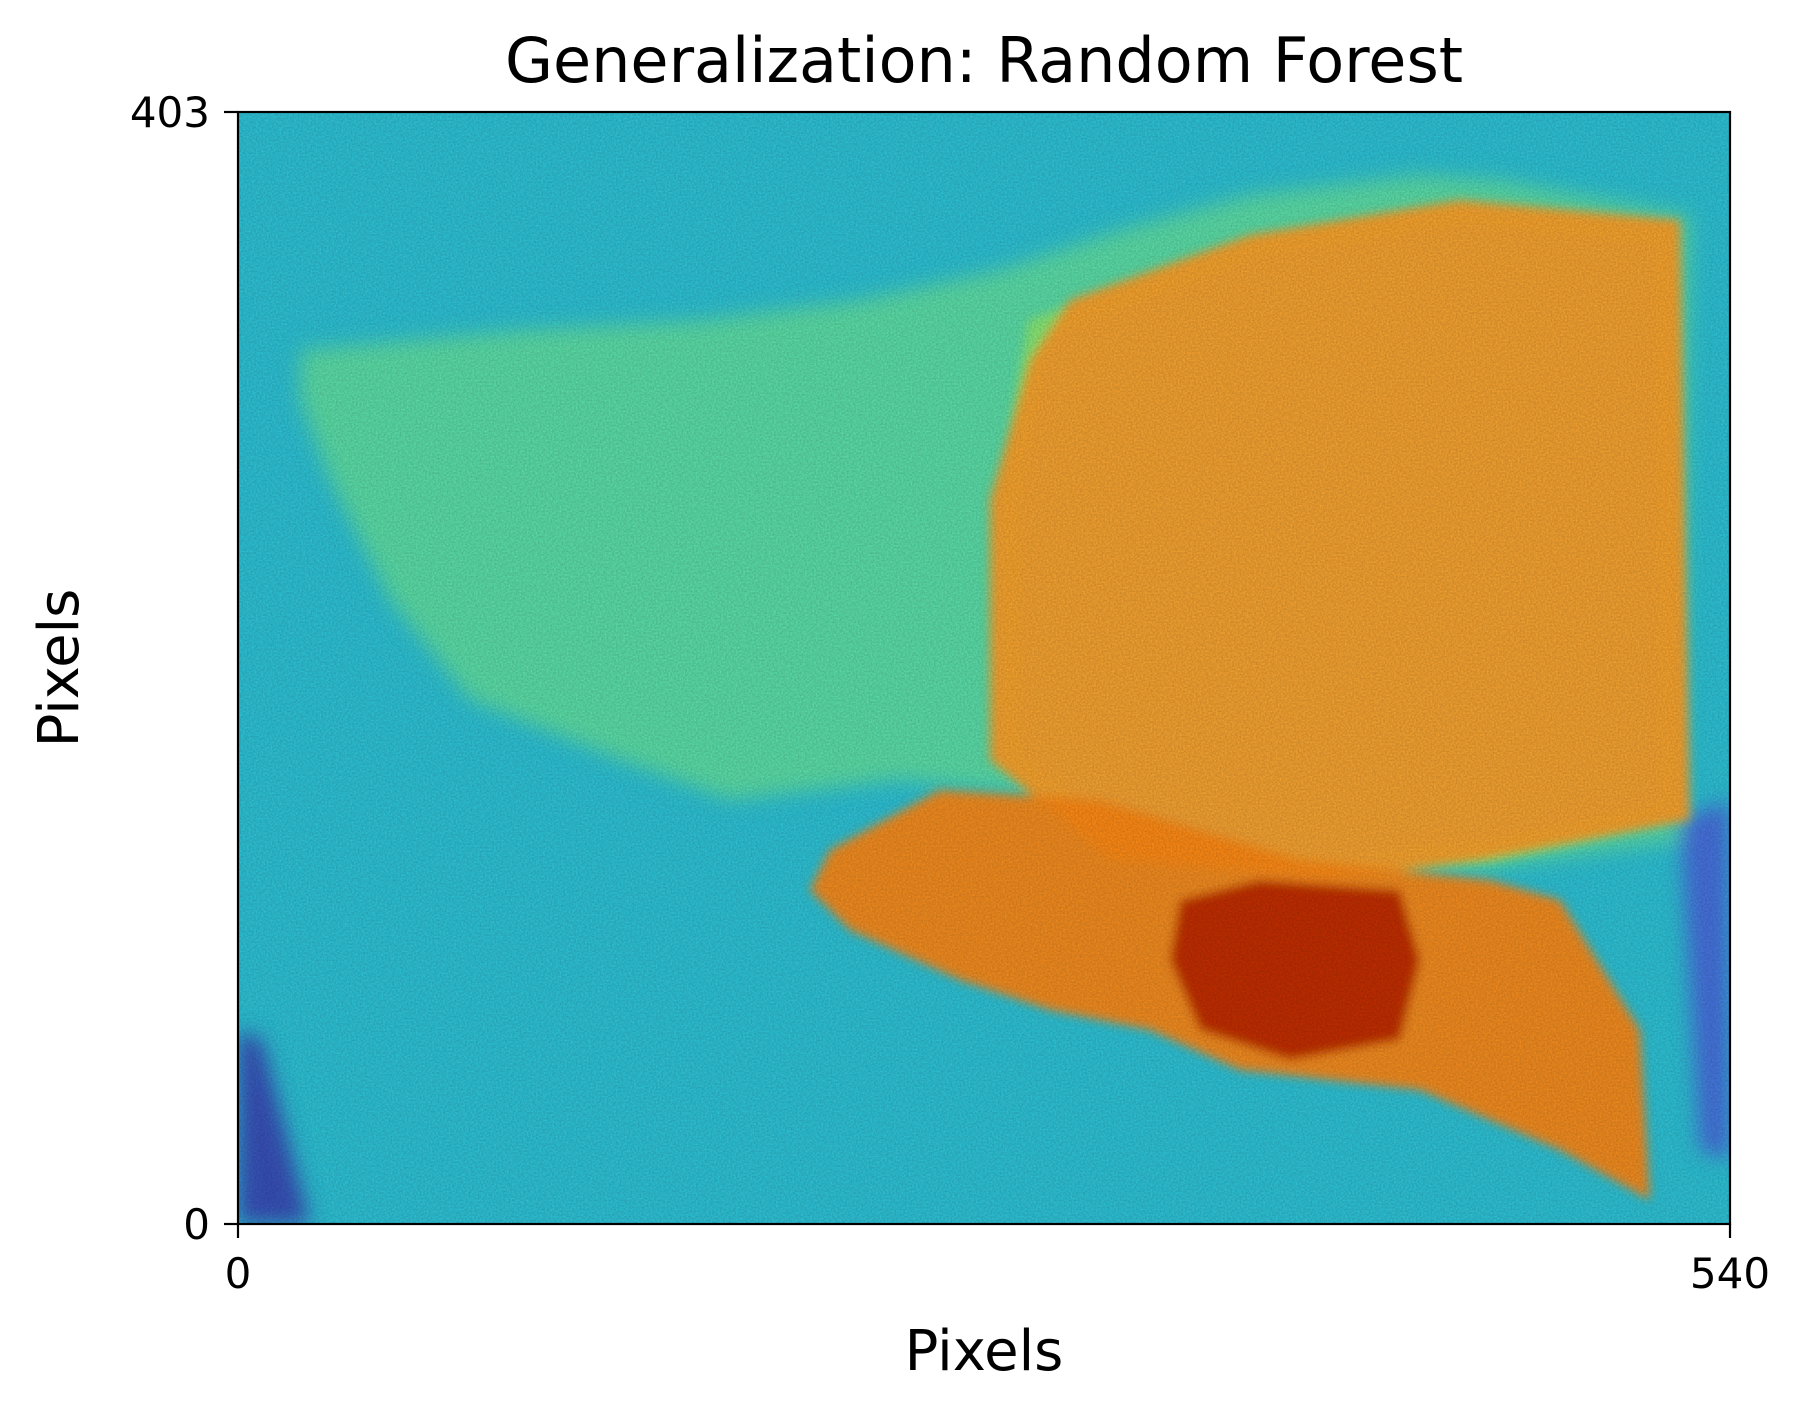  Describe the element at coordinates (132, 668) in the screenshot. I see `y-axis: 403 0 Pixels` at that location.